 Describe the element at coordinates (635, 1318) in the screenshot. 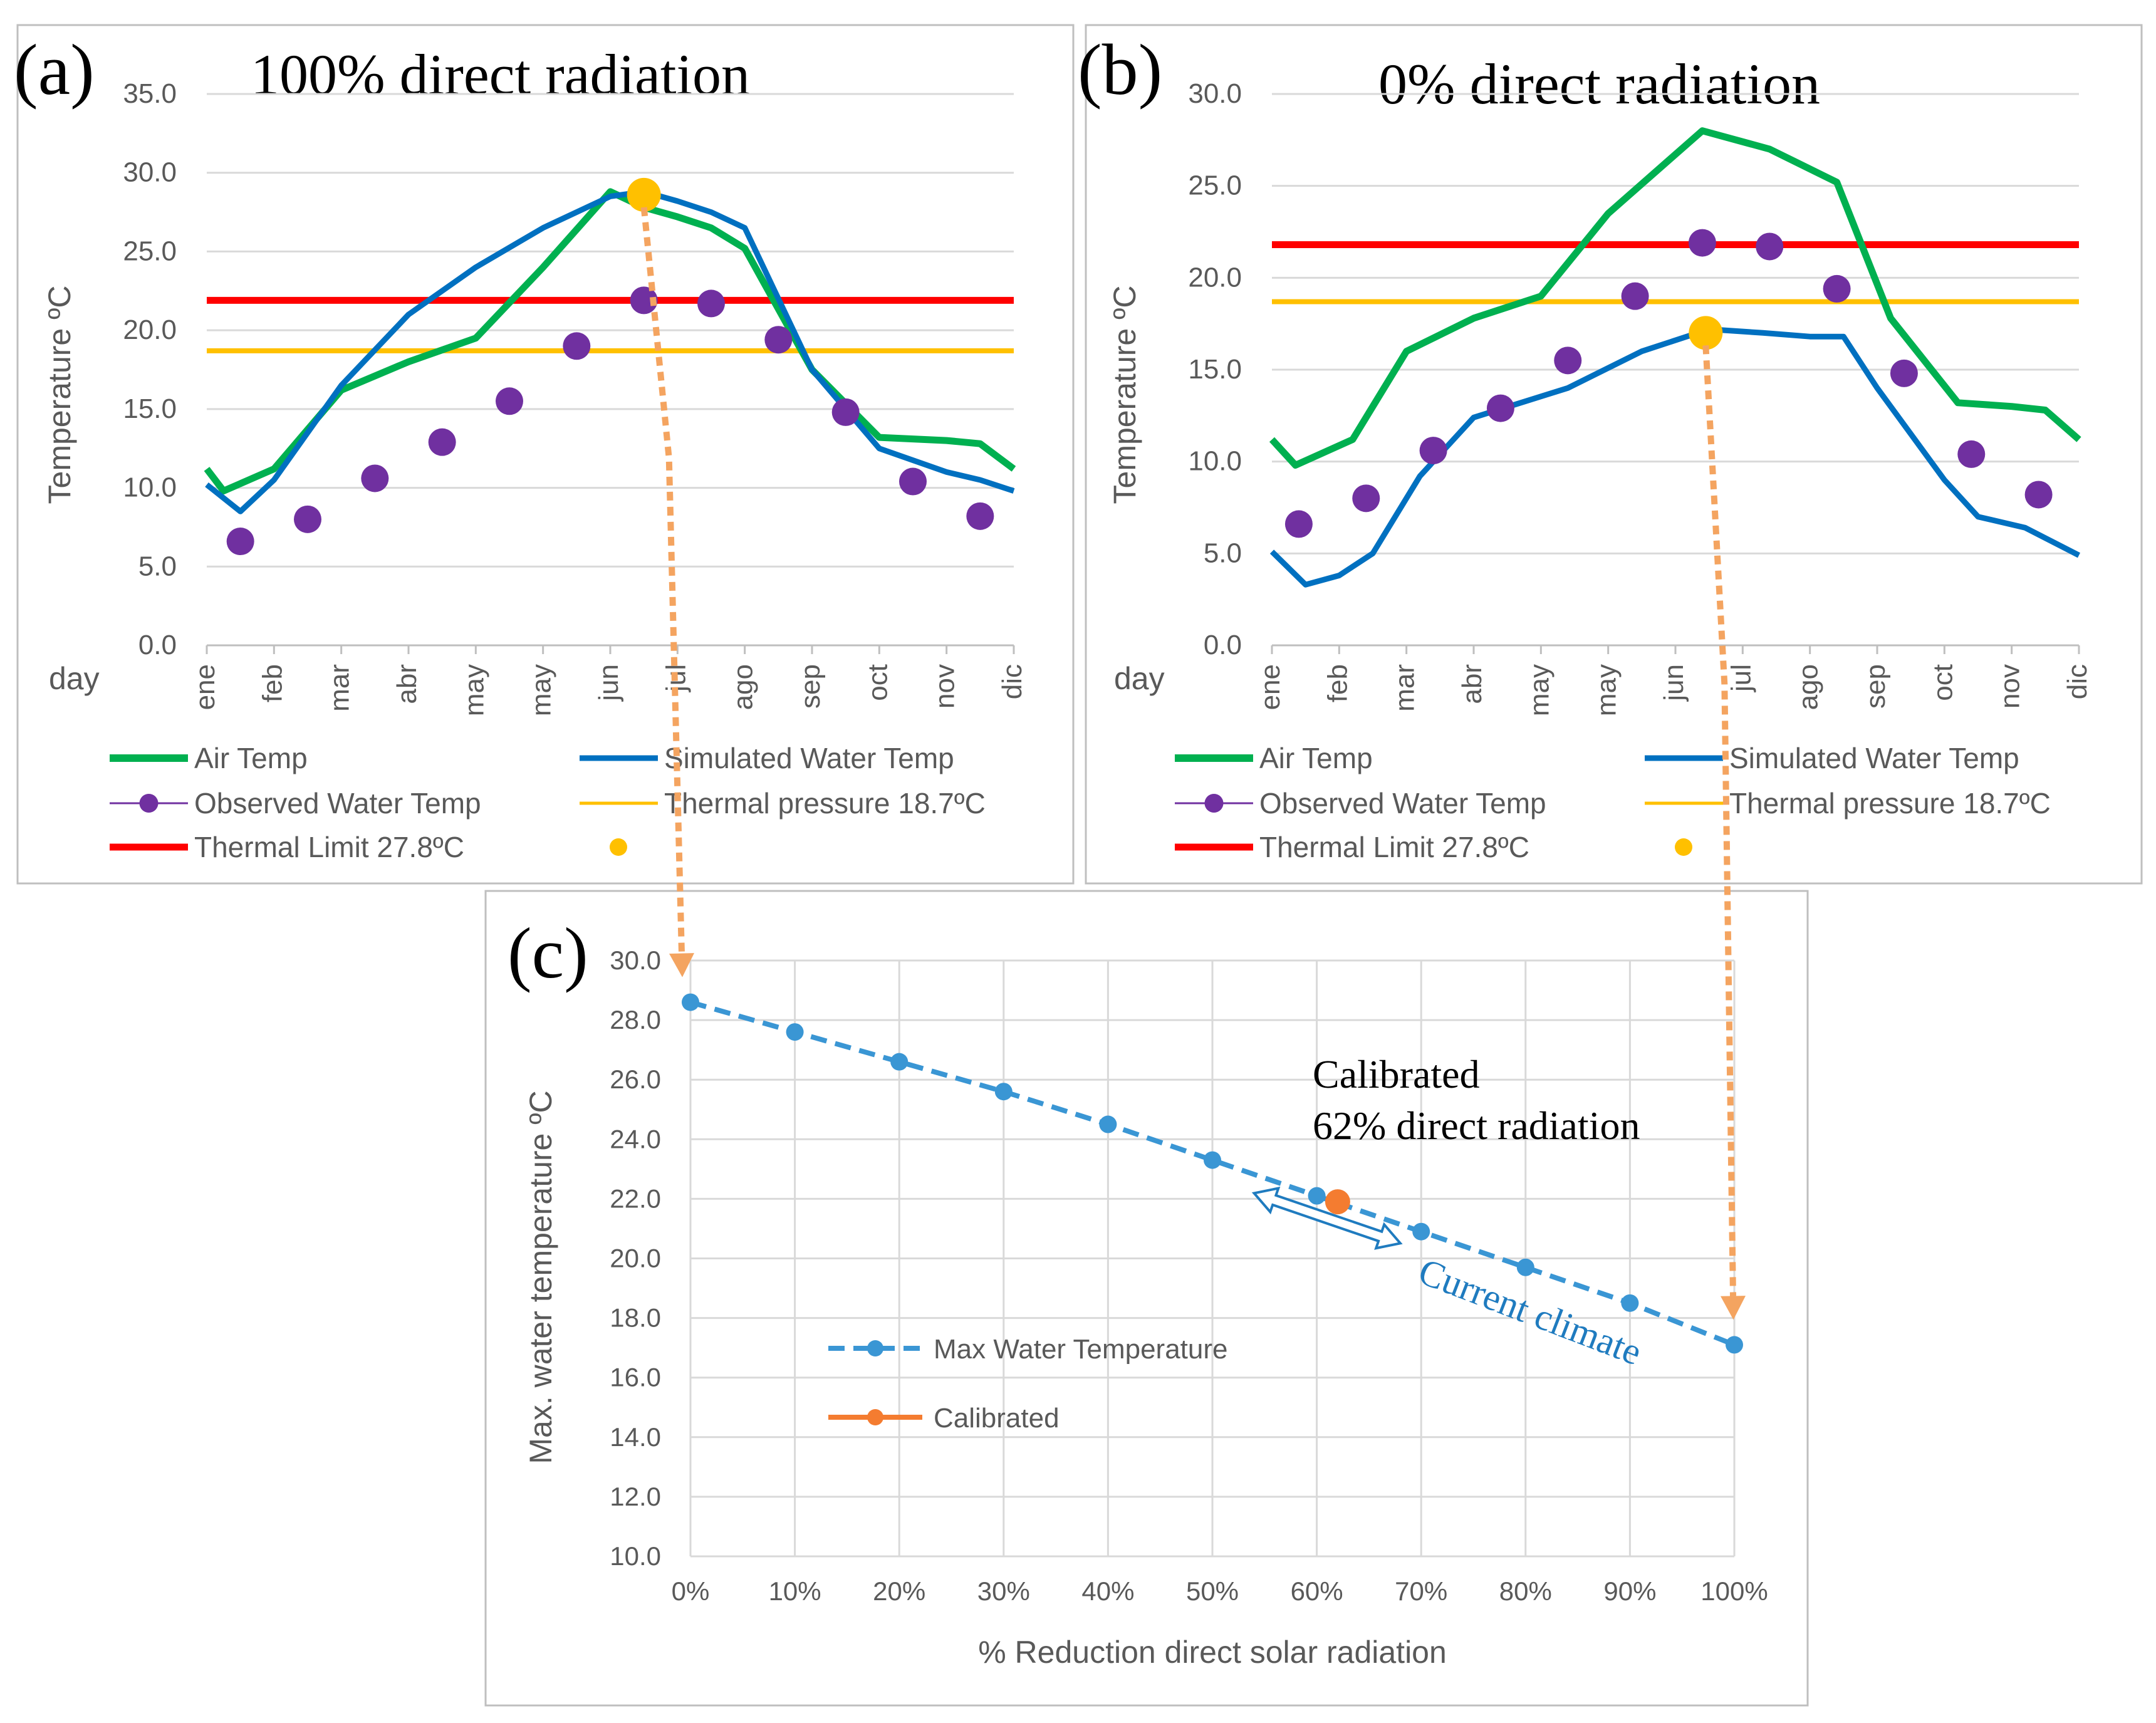

I see `y-tick-label: 18.0` at that location.